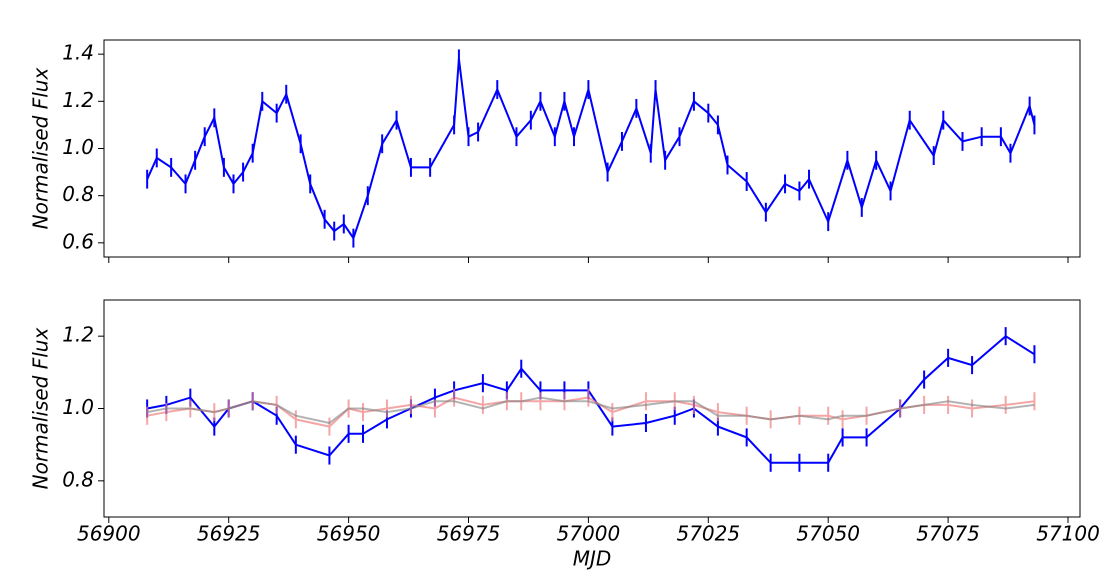 This screenshot has width=1115, height=581. What do you see at coordinates (708, 534) in the screenshot?
I see `x-tick-label: 57025` at bounding box center [708, 534].